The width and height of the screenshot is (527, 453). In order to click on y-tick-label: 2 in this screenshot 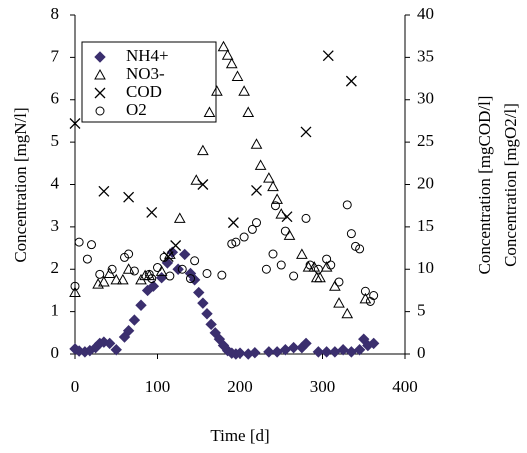, I will do `click(55, 267)`.